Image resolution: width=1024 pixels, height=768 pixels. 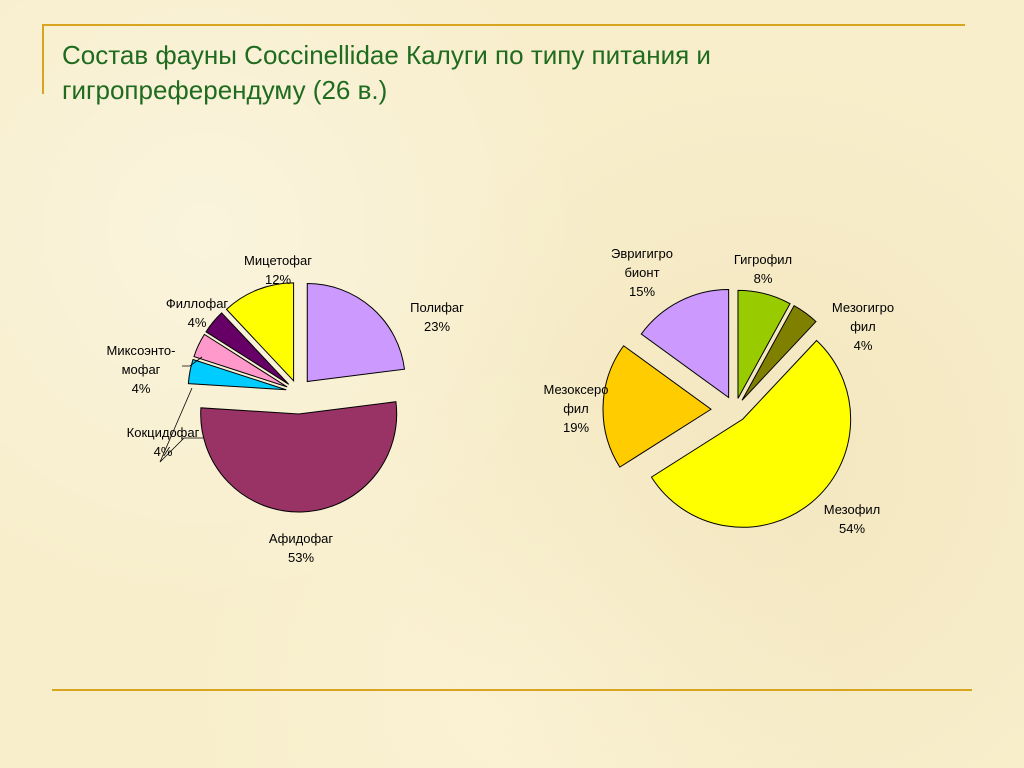 I want to click on pie-slice-мицетофаг, so click(x=260, y=332).